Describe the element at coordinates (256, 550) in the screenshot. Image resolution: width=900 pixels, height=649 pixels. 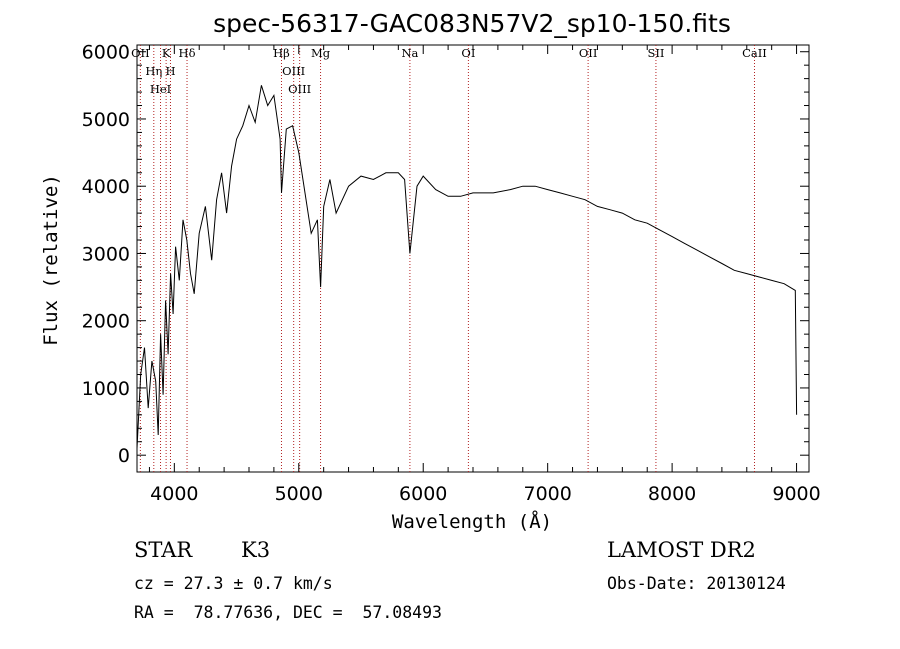
I see `object-subclass: K3` at that location.